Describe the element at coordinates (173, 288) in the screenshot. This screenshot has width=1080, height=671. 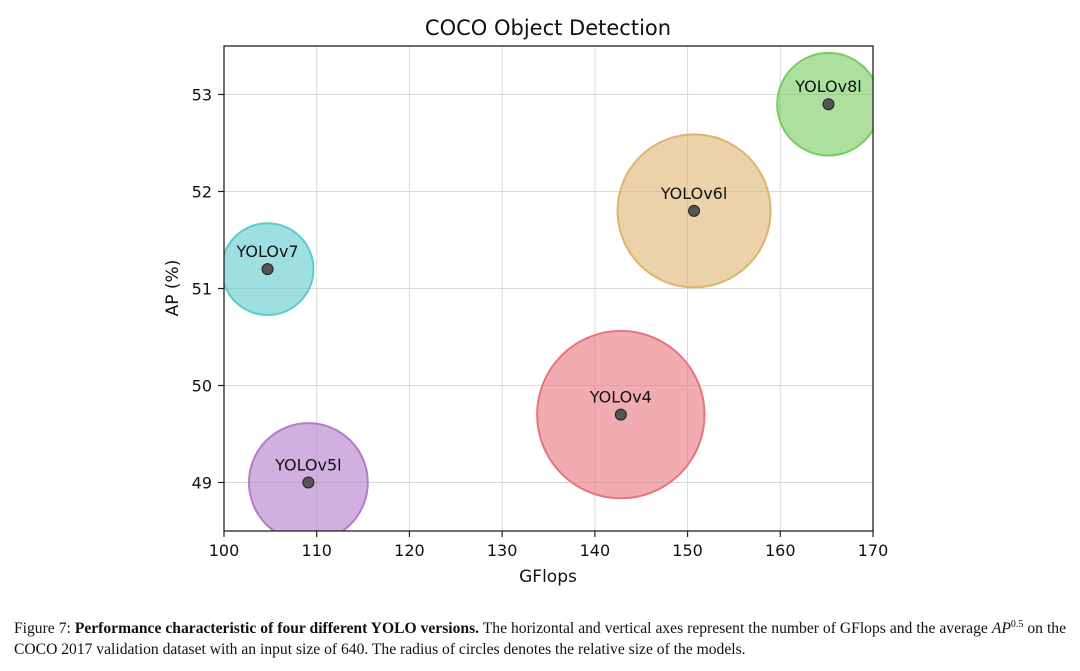
I see `y-axis-label: AP (%)` at that location.